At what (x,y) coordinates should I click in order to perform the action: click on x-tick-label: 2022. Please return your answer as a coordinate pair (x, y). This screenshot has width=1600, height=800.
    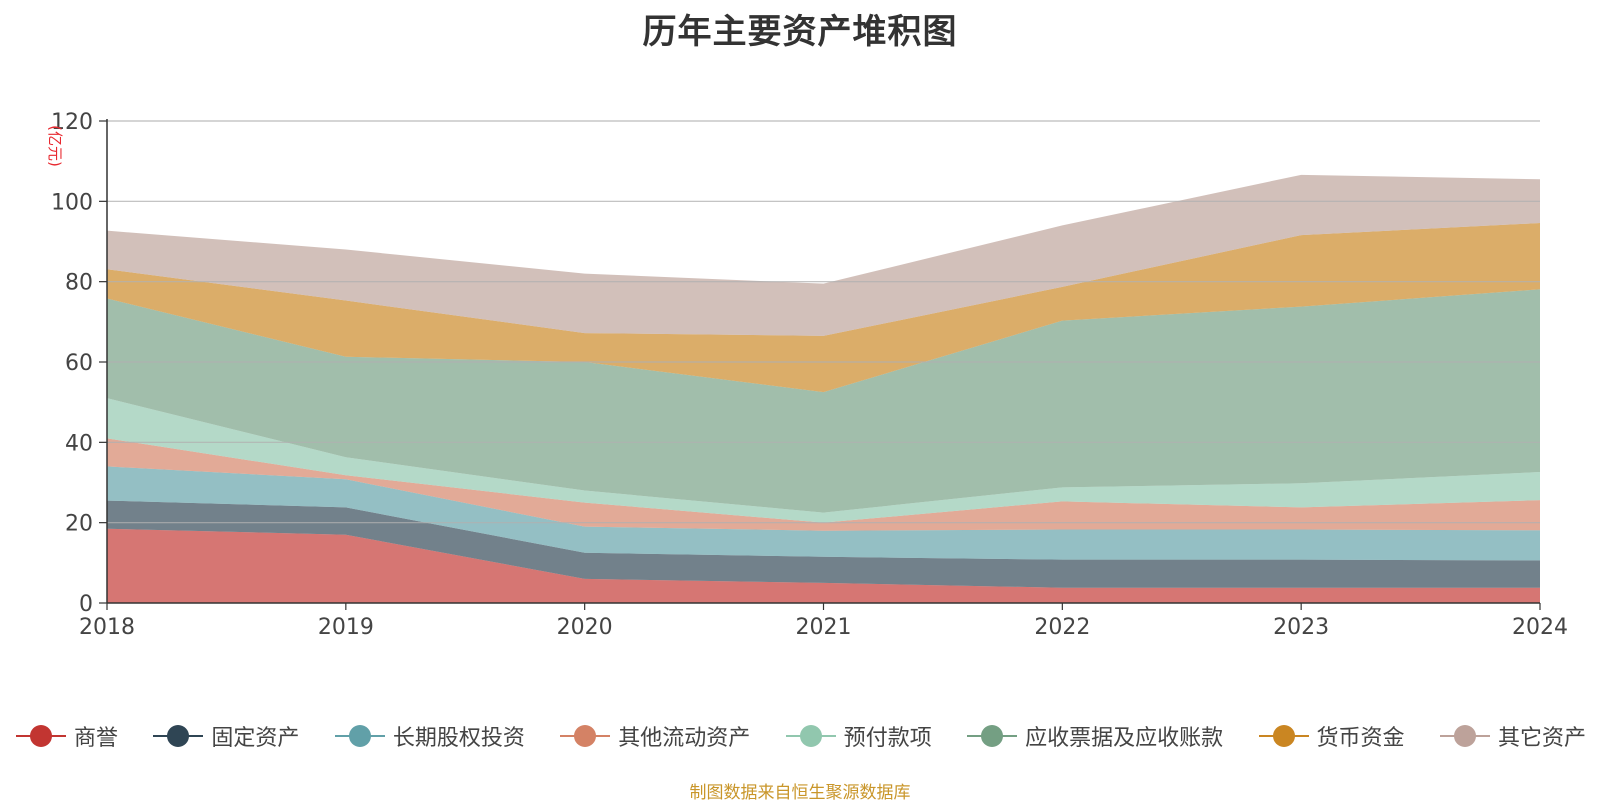
    Looking at the image, I should click on (1062, 627).